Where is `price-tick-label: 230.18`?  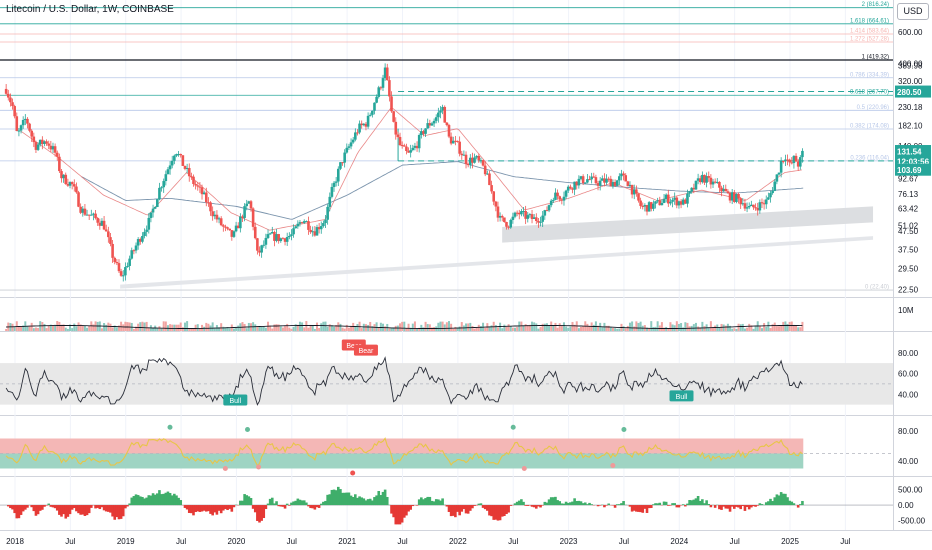 price-tick-label: 230.18 is located at coordinates (910, 107).